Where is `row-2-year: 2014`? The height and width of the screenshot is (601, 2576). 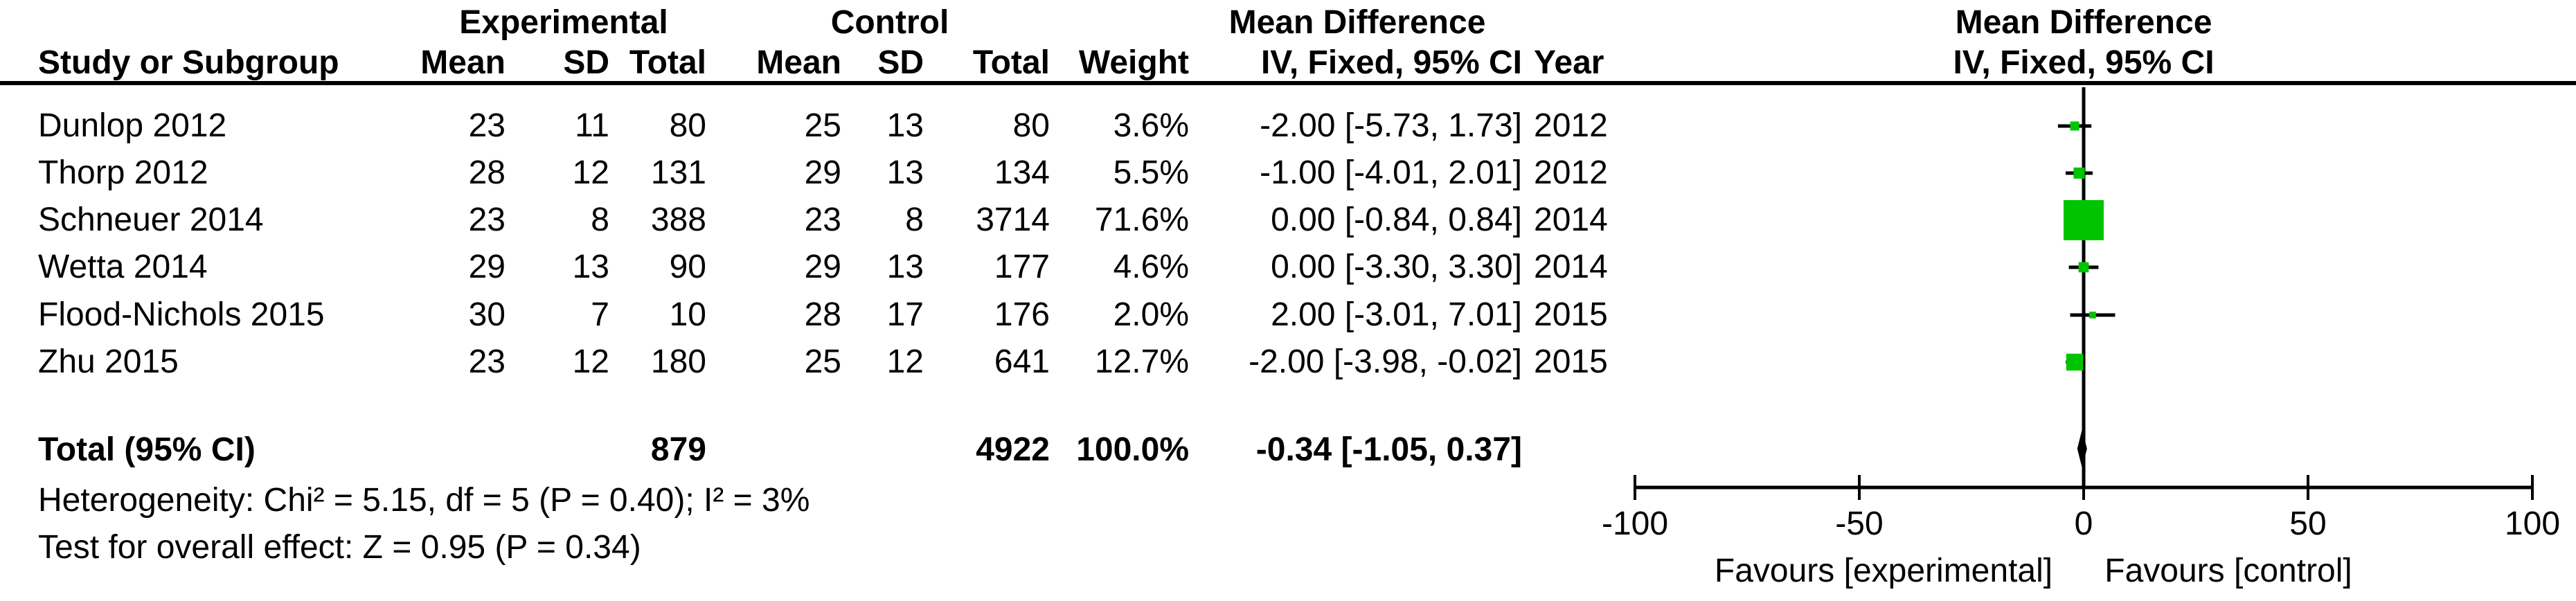
row-2-year: 2014 is located at coordinates (1571, 219).